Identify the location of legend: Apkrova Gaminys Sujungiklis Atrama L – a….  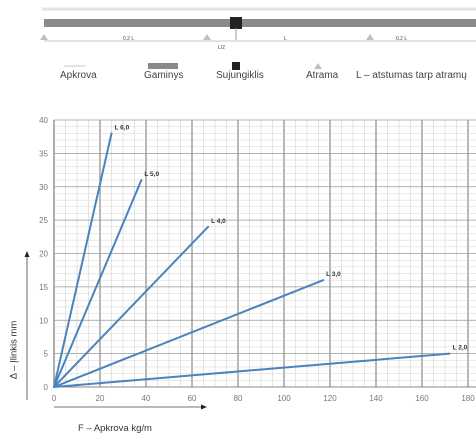
(238, 75).